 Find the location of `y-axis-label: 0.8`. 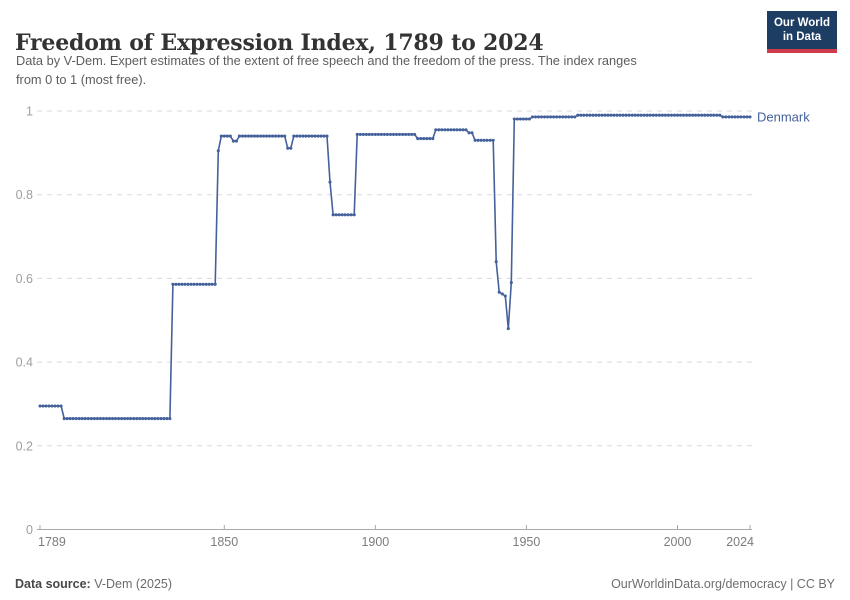

y-axis-label: 0.8 is located at coordinates (24, 195).